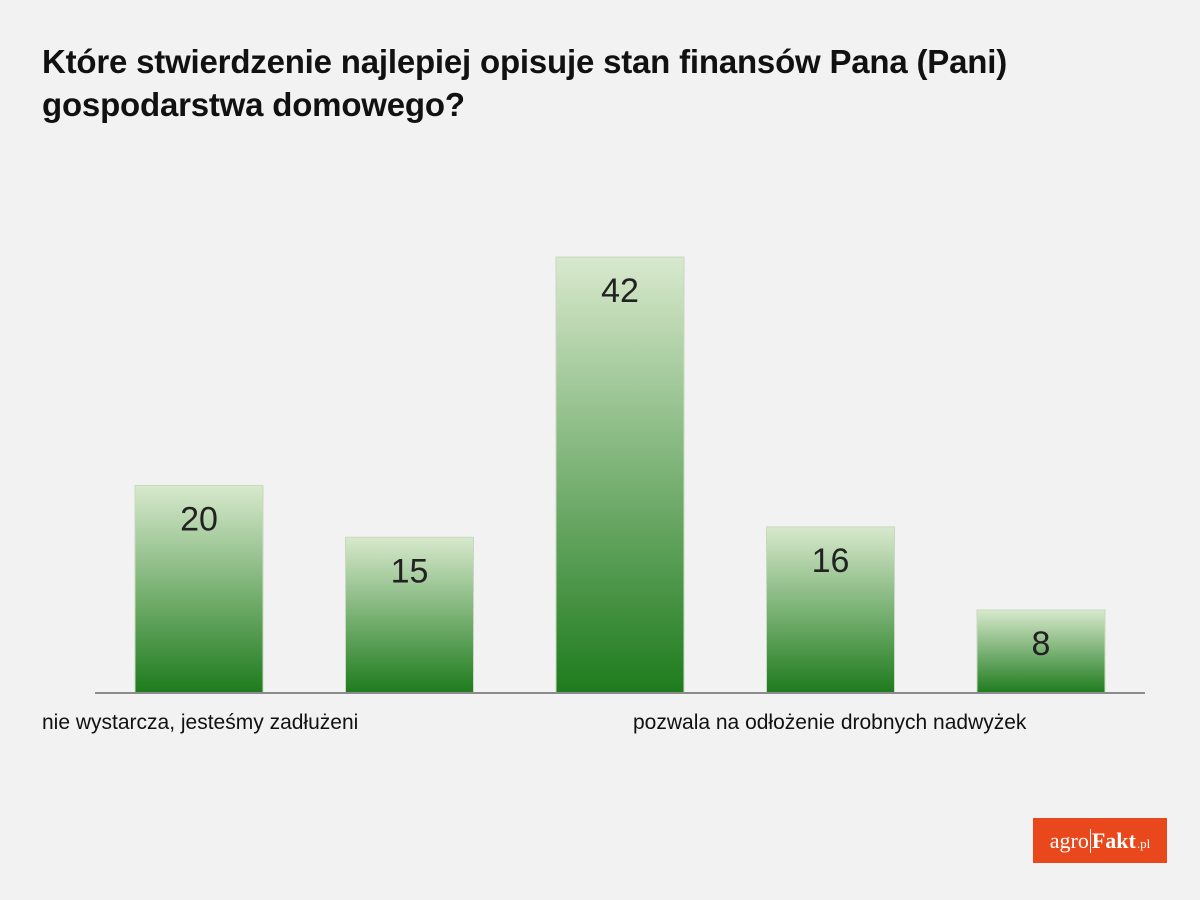  Describe the element at coordinates (200, 722) in the screenshot. I see `category-label-1: nie wystarcza, jesteśmy zadłużeni` at that location.